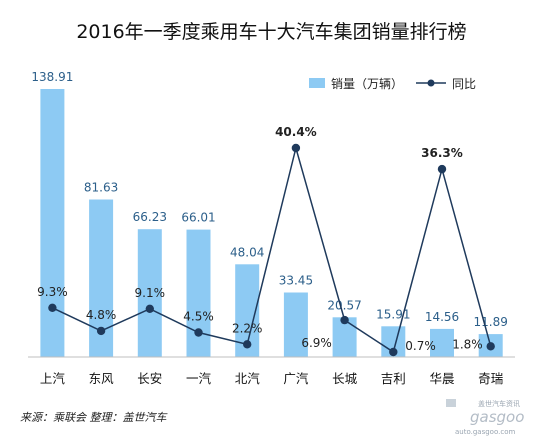 Image resolution: width=543 pixels, height=441 pixels. What do you see at coordinates (296, 281) in the screenshot?
I see `bar-value-label: 33.45` at bounding box center [296, 281].